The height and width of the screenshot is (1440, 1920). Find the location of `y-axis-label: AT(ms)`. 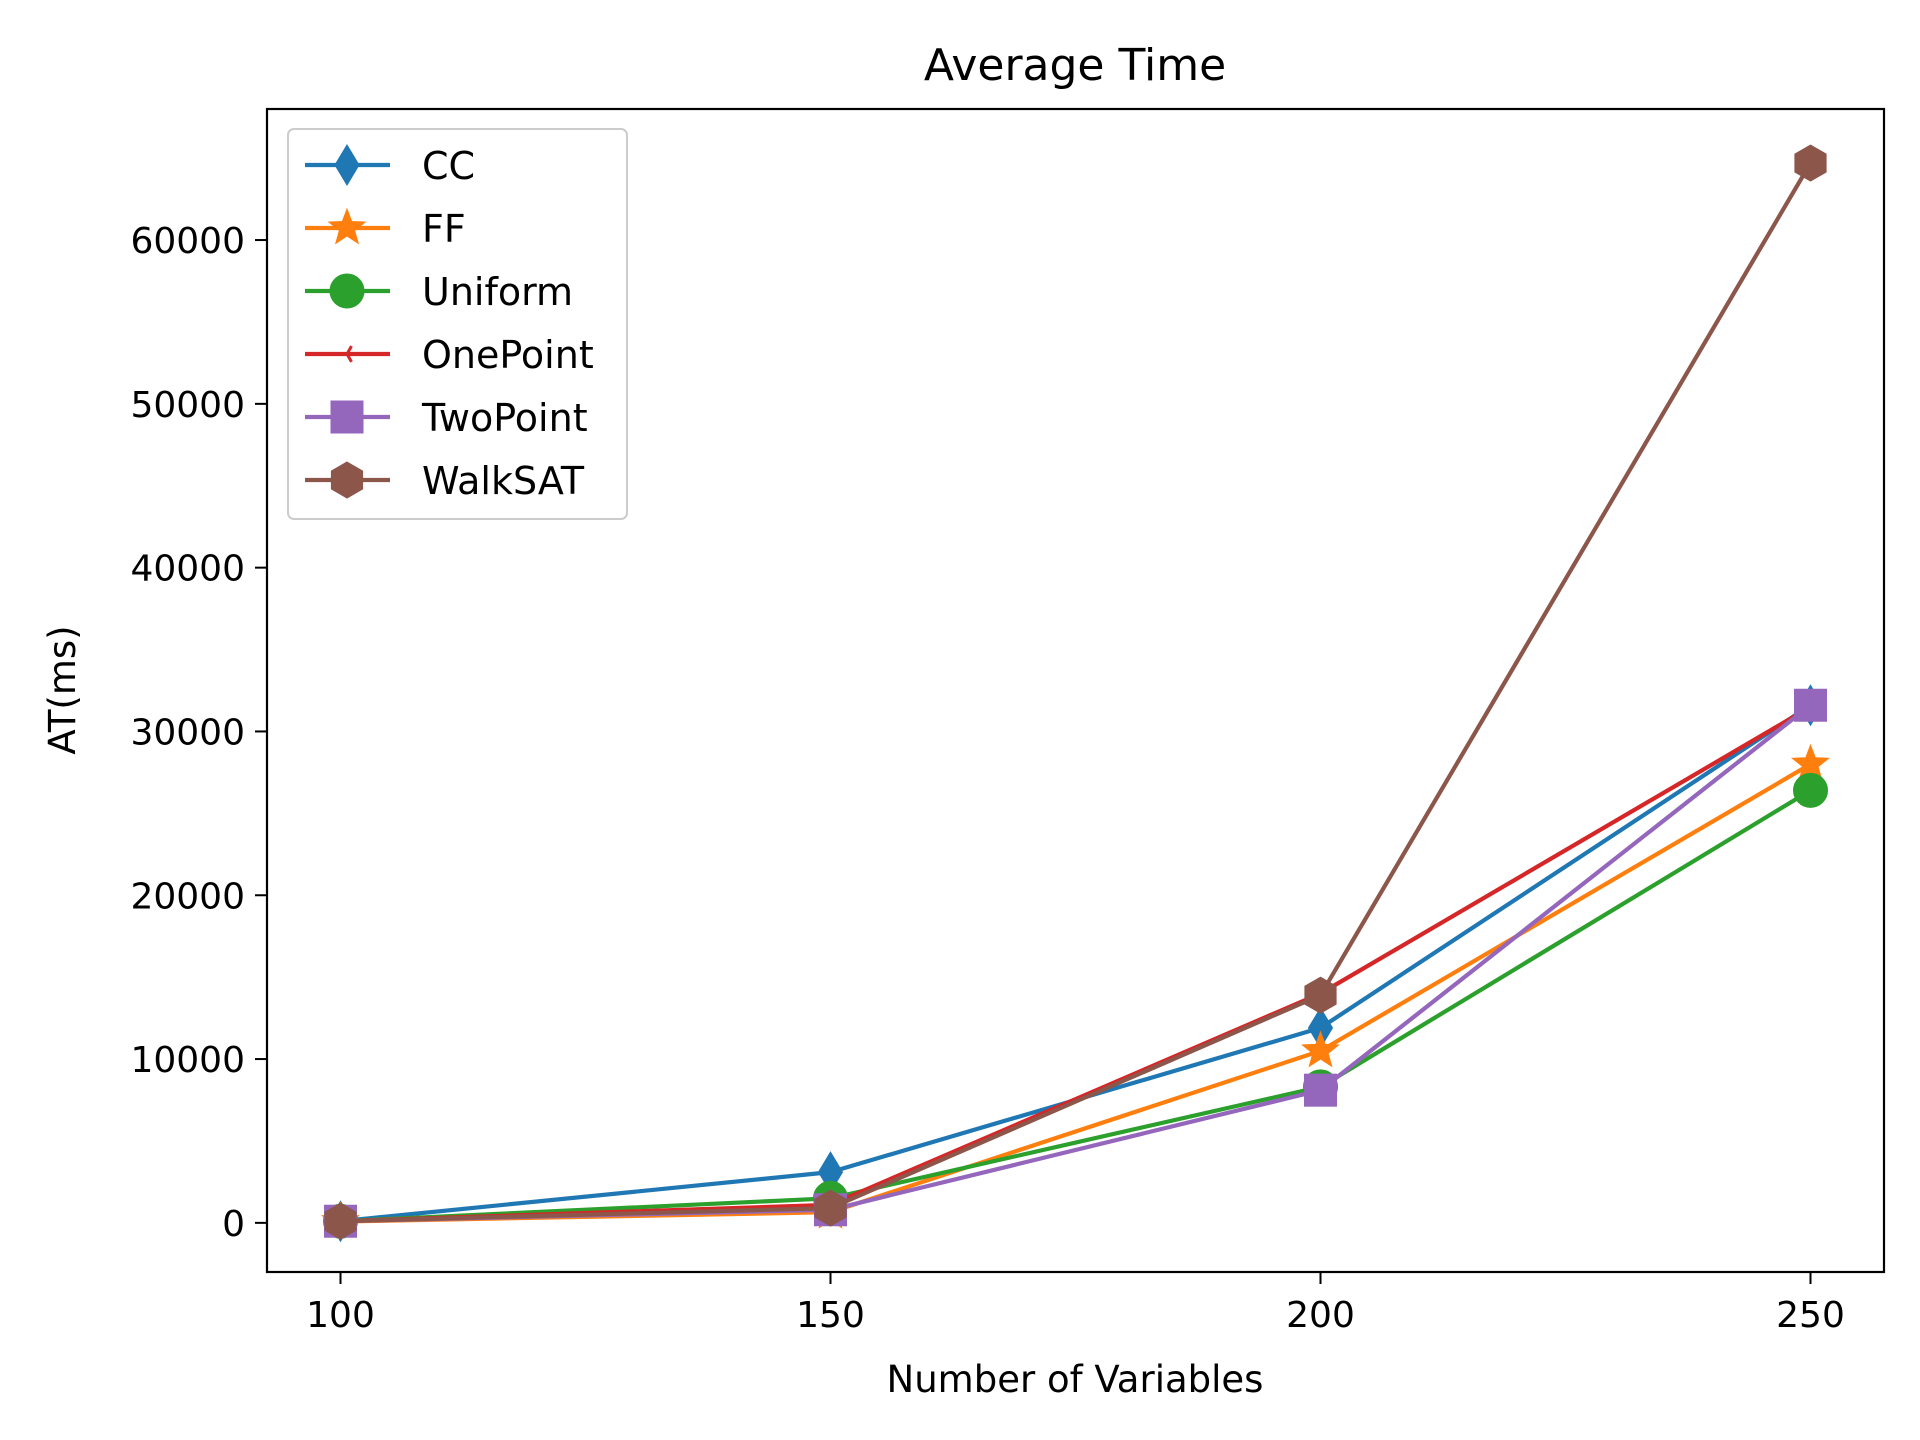

y-axis-label: AT(ms) is located at coordinates (62, 689).